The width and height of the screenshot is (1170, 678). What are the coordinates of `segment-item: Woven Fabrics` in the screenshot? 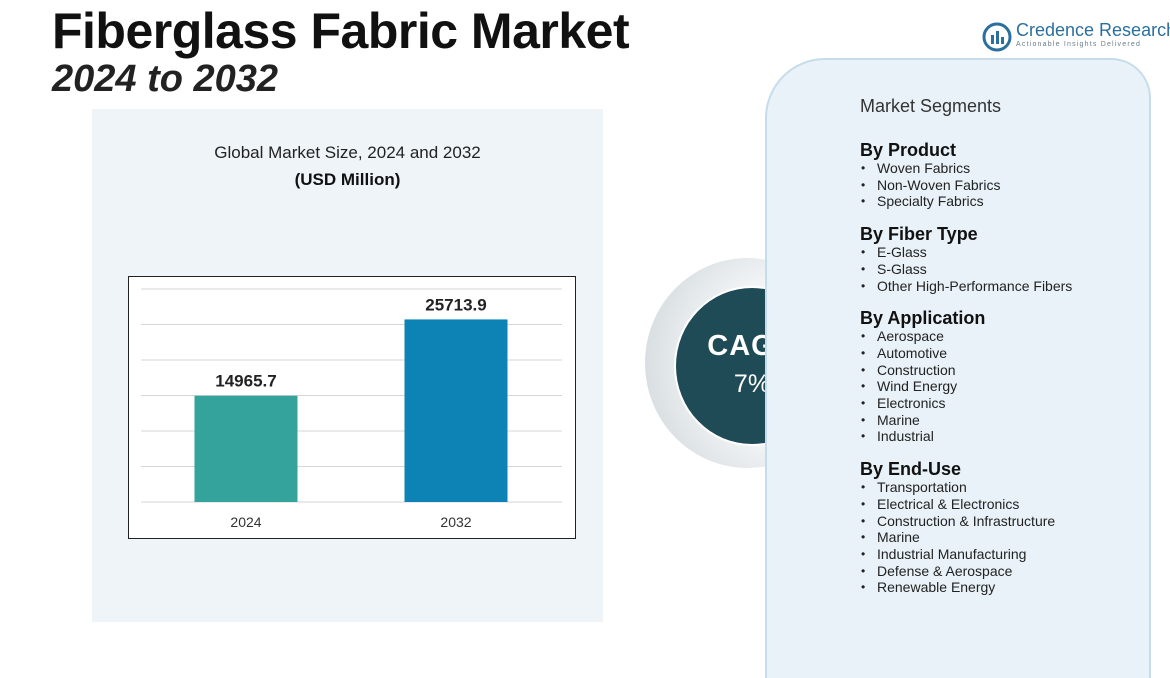 It's located at (1010, 168).